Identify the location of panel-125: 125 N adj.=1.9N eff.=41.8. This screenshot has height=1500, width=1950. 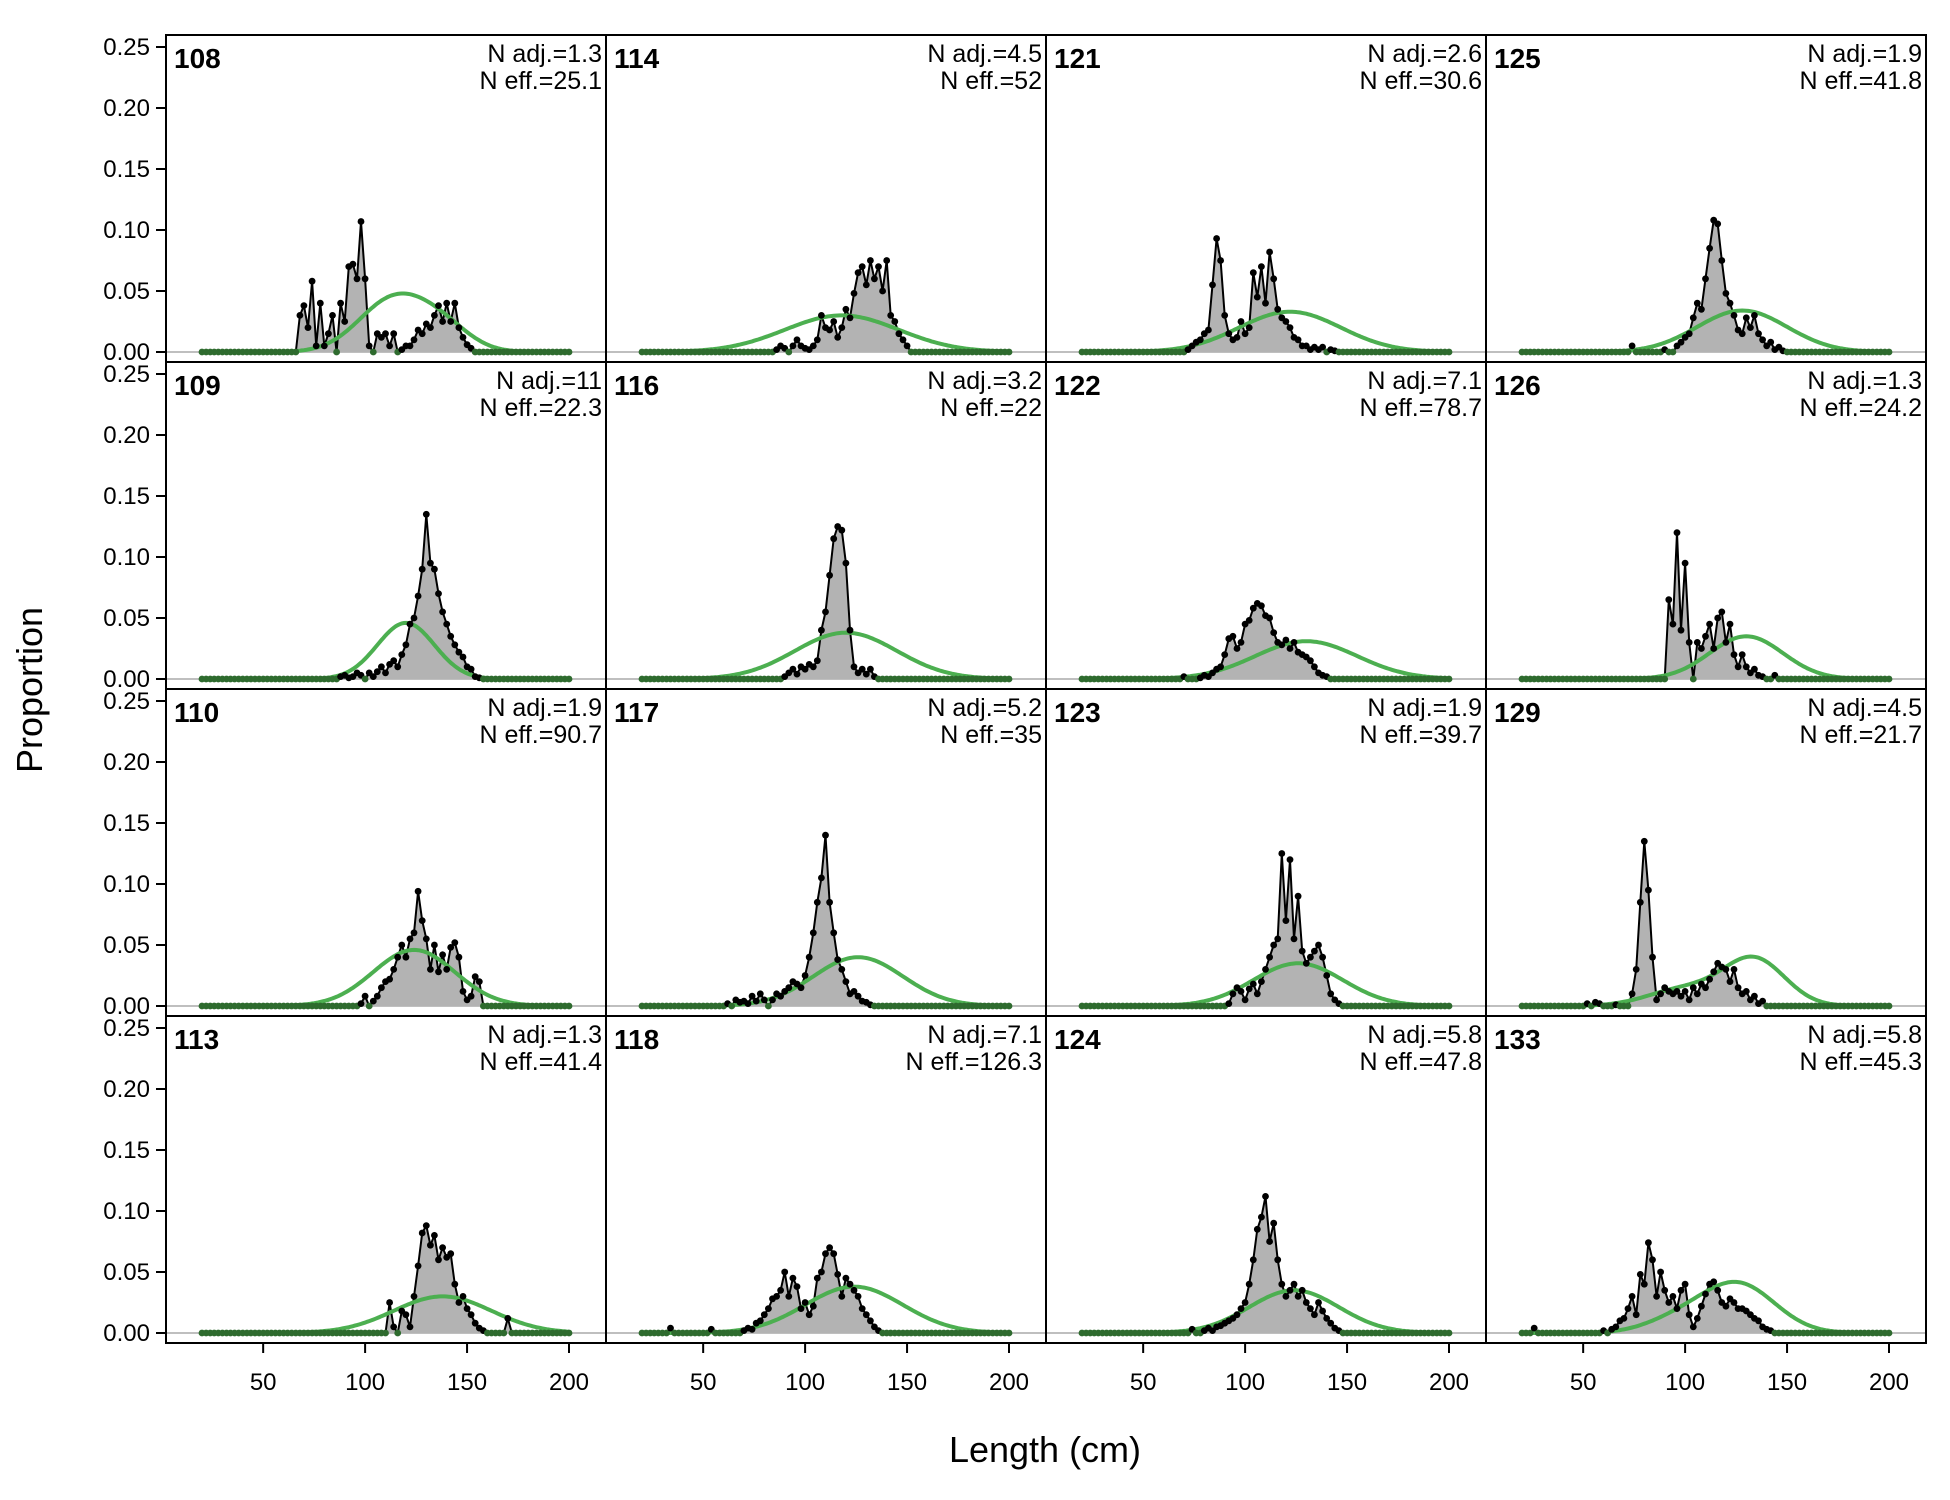
(1706, 198).